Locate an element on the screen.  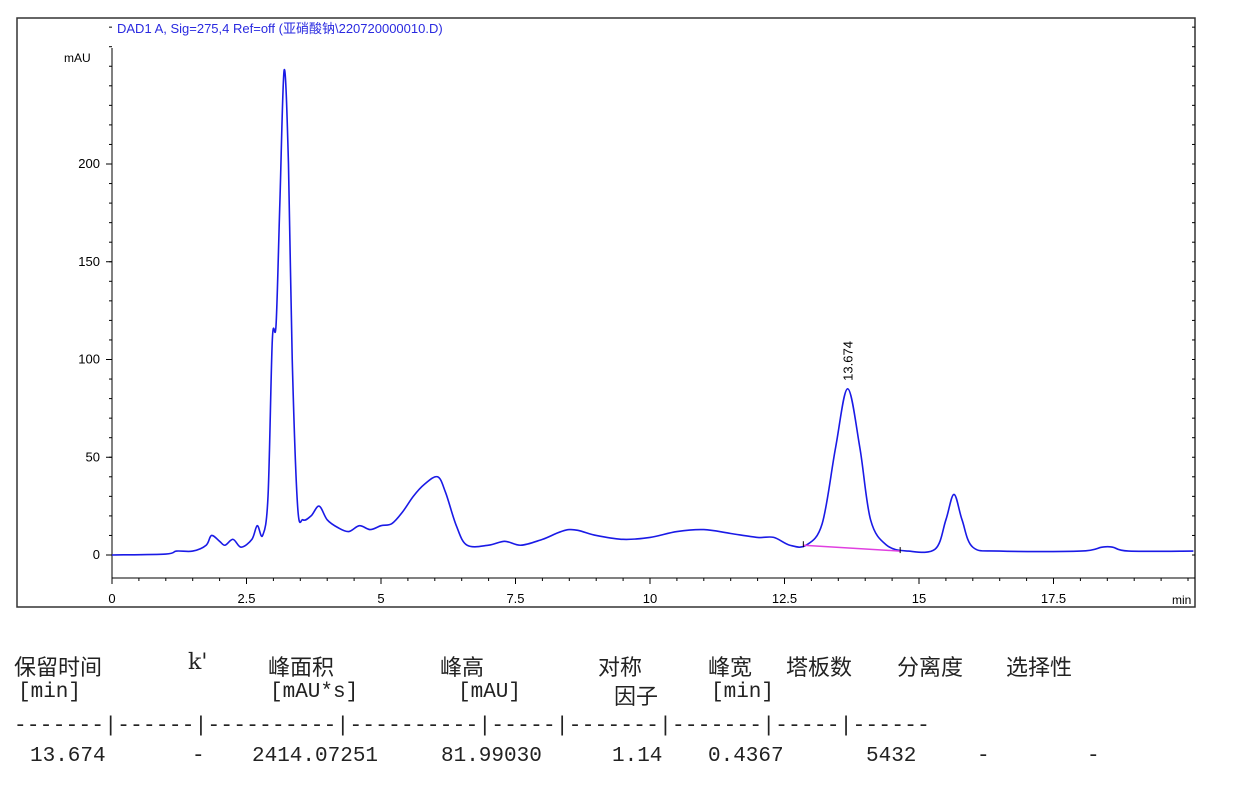
unit-min: [min] is located at coordinates (50, 692).